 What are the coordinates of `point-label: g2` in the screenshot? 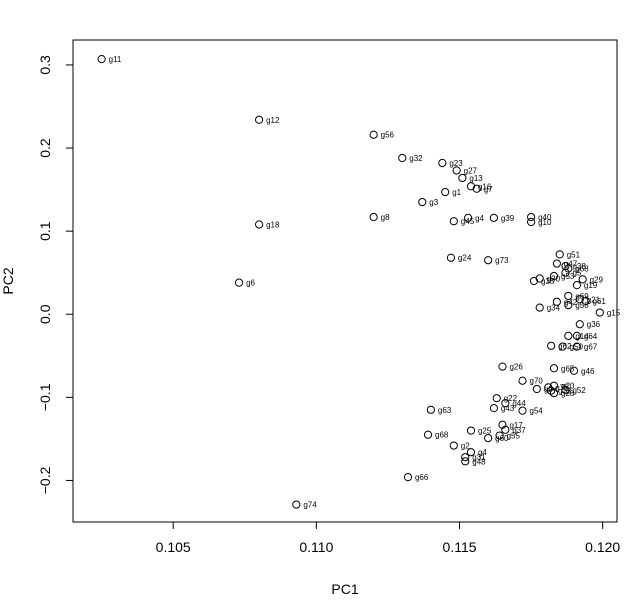 It's located at (465, 446).